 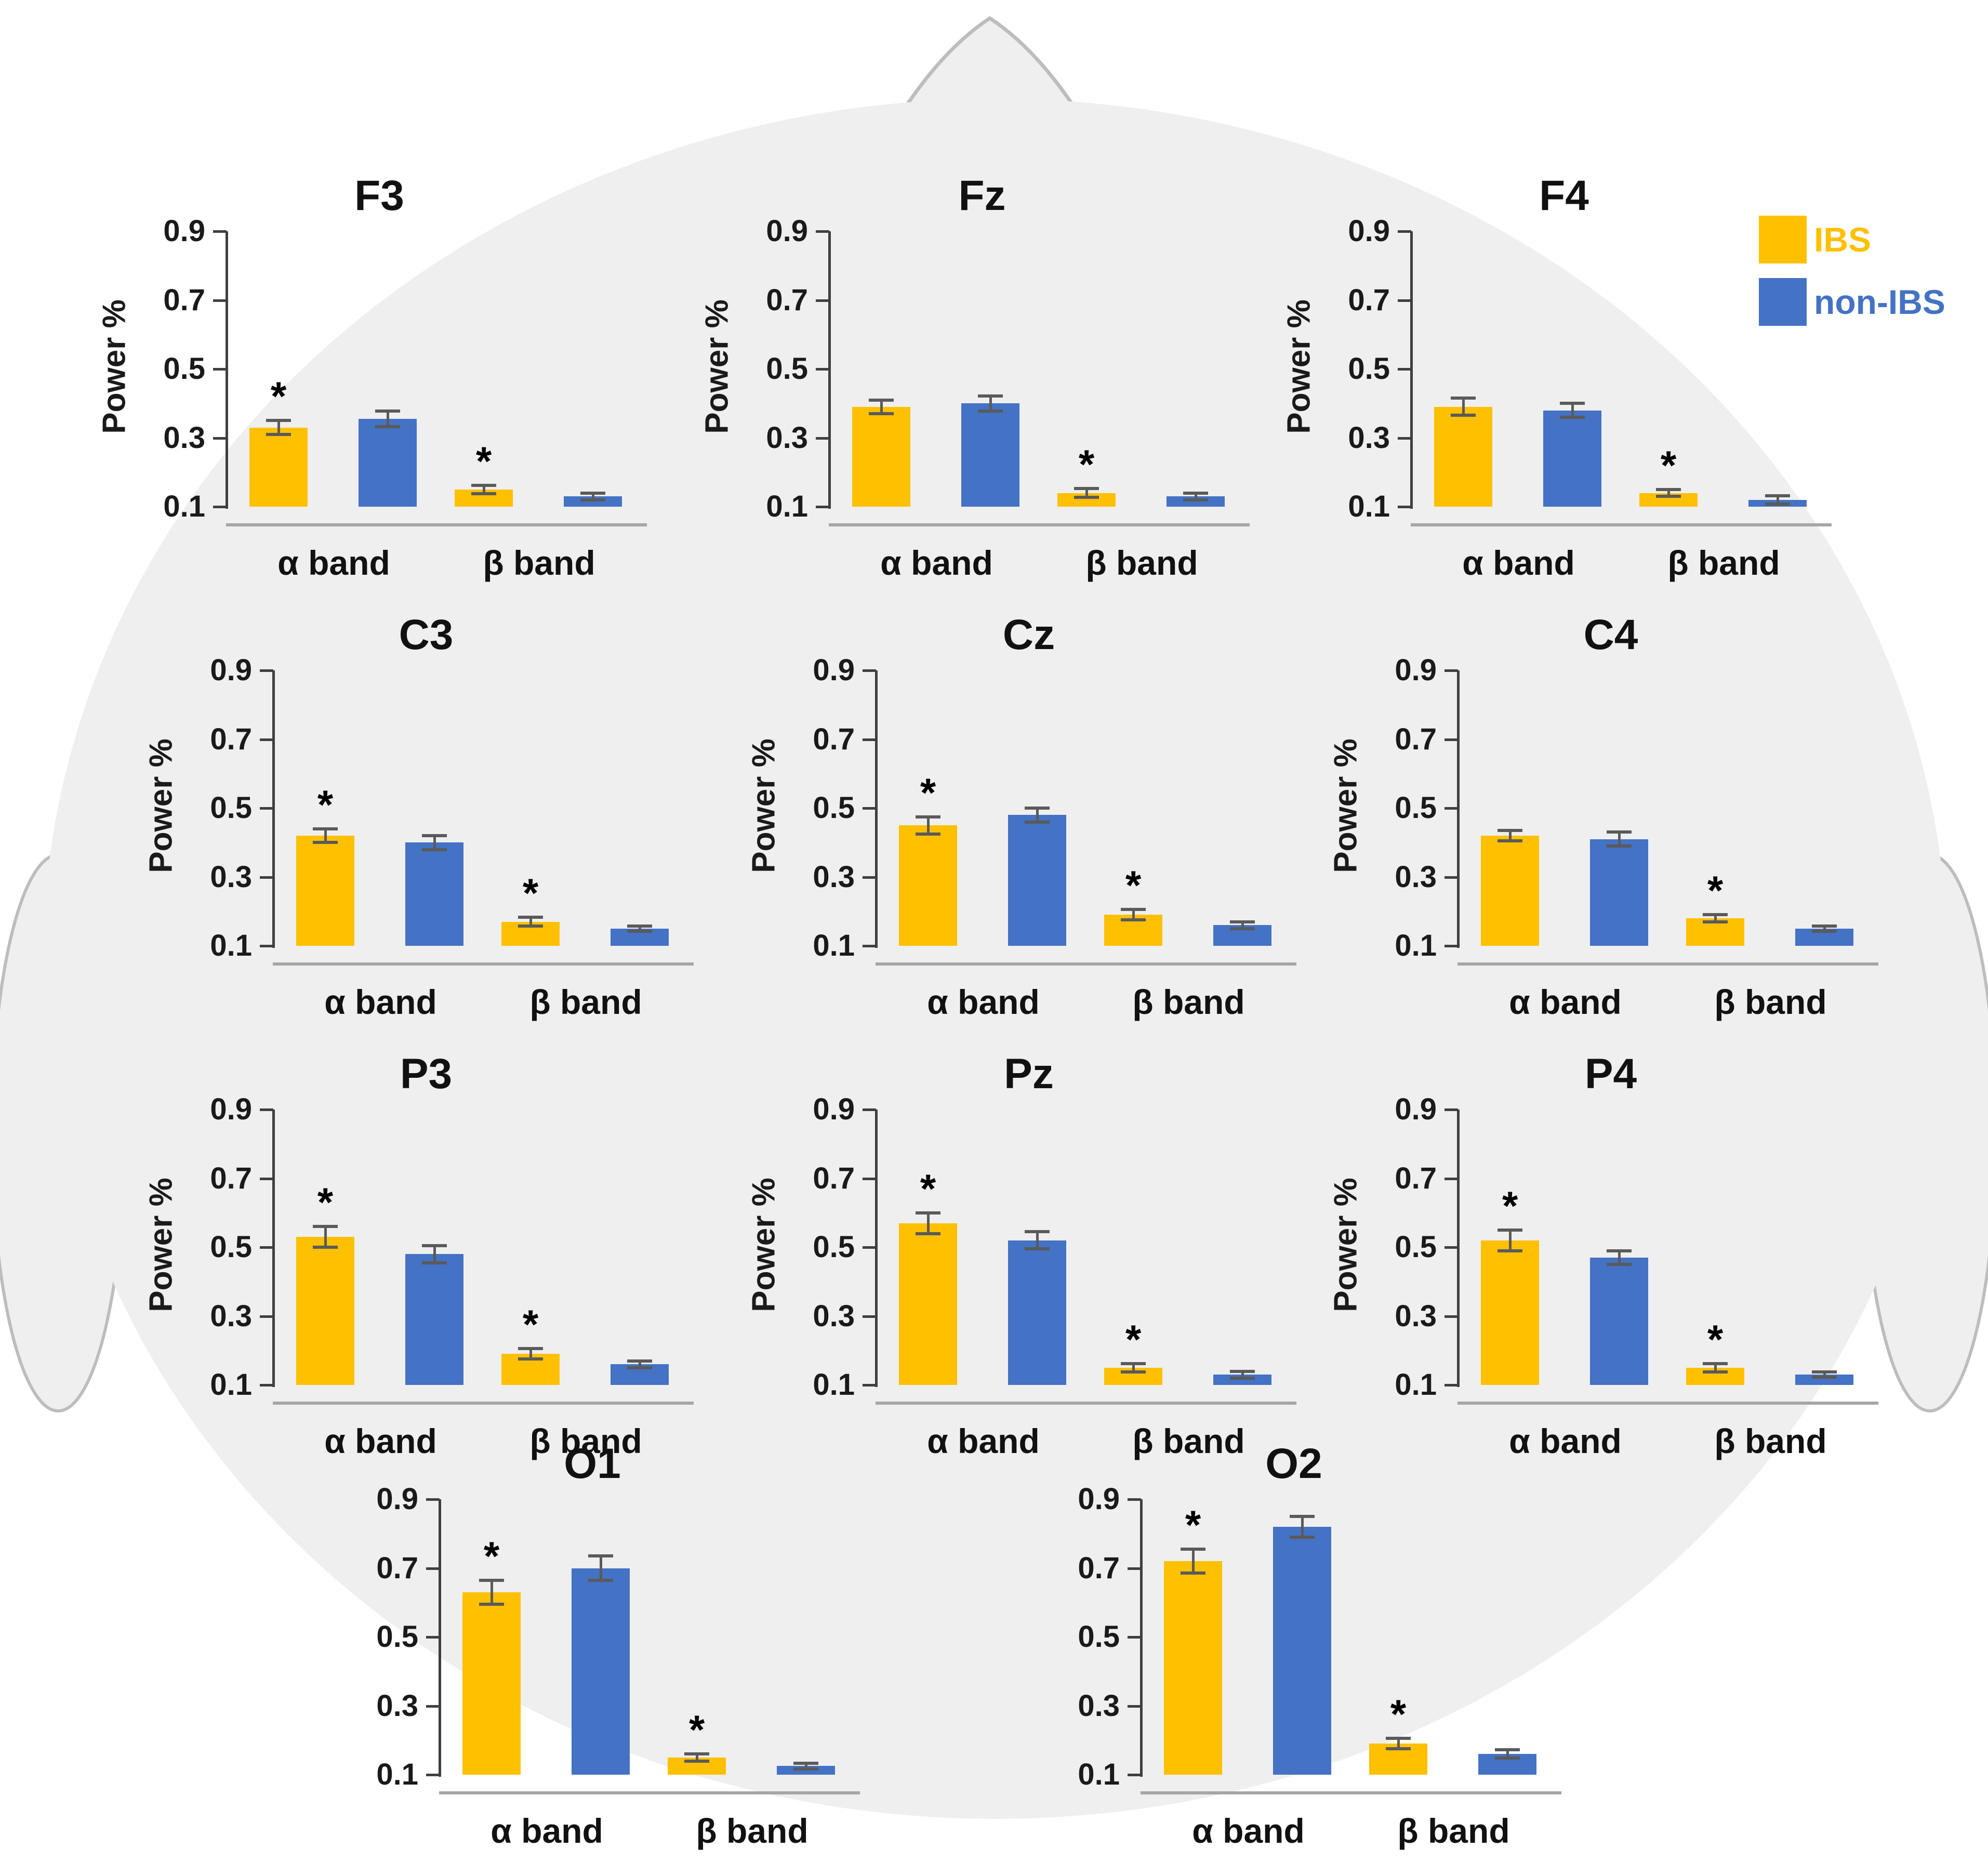 I want to click on legend-item-ibs: IBS, so click(x=1852, y=240).